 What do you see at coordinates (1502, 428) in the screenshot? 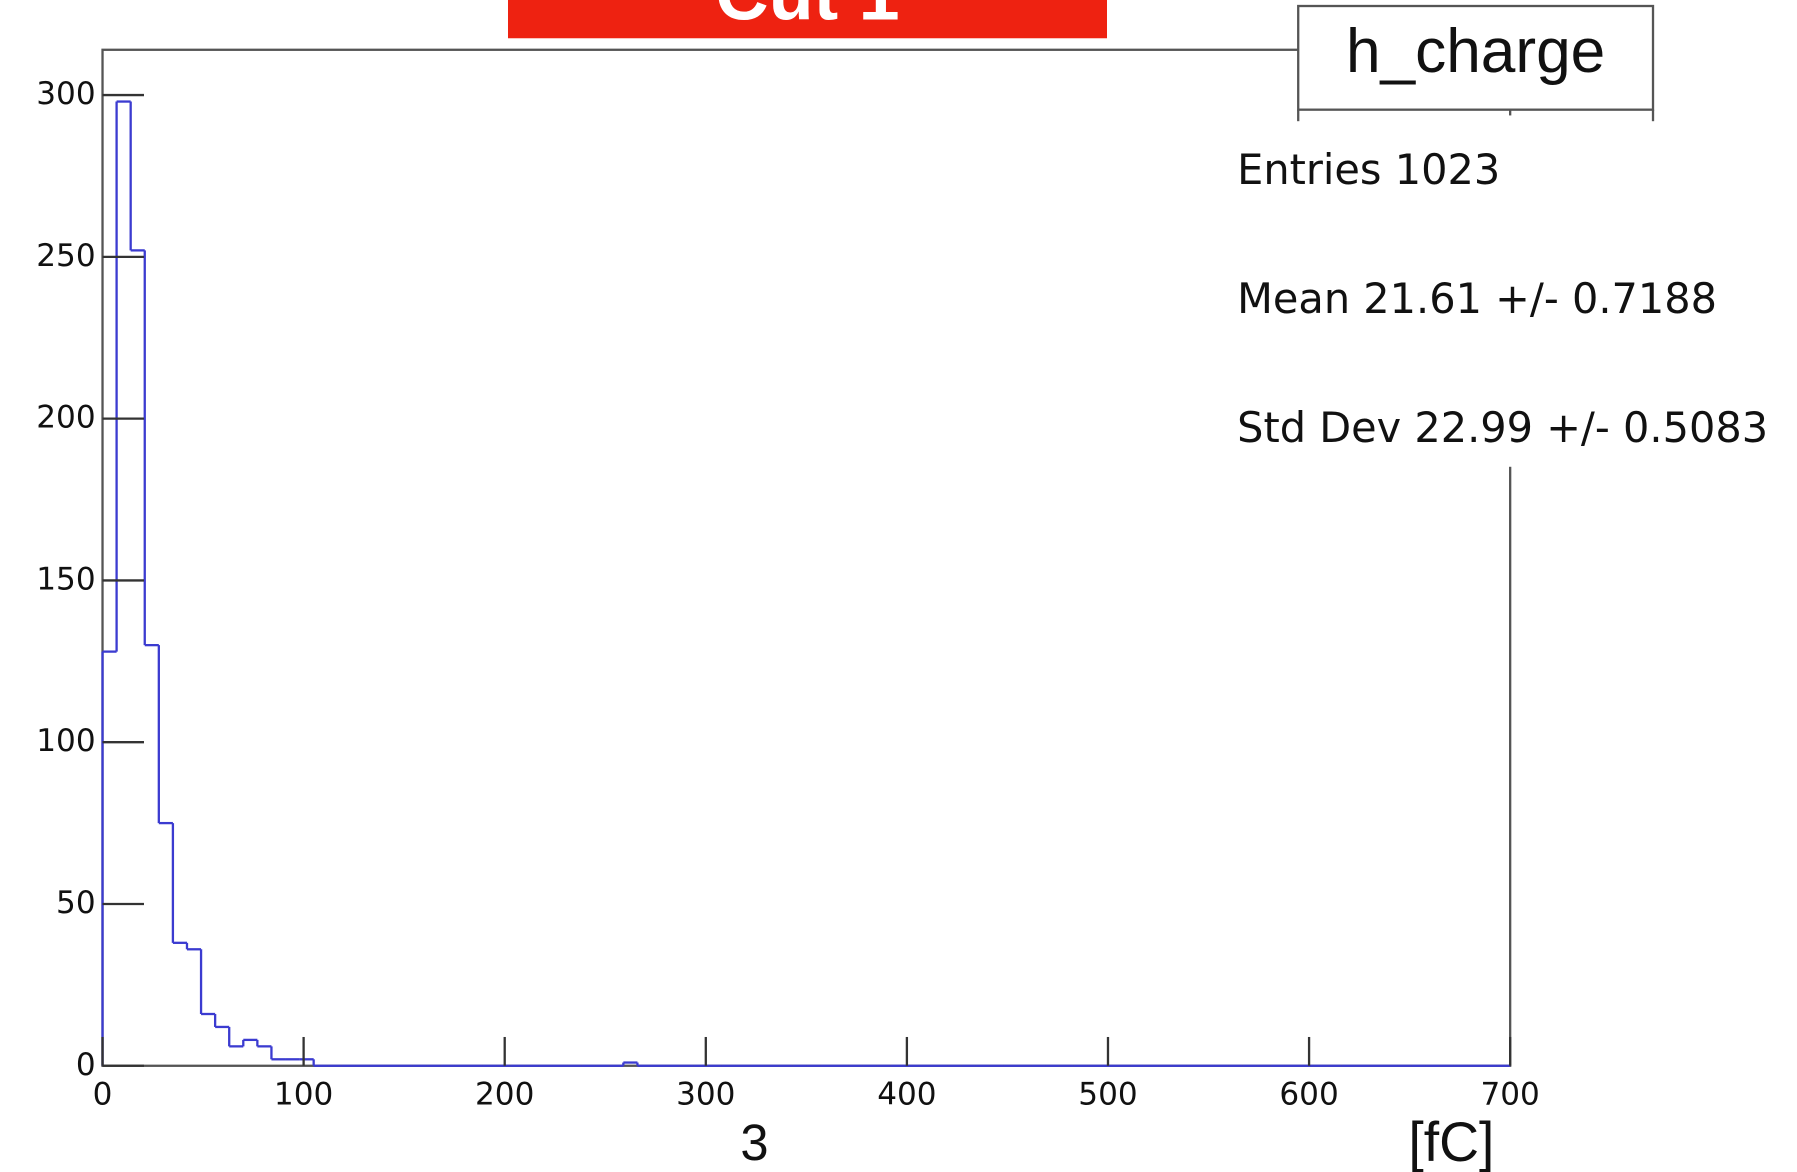
I see `stats-line: Std Dev 22.99 +/- 0.5083` at bounding box center [1502, 428].